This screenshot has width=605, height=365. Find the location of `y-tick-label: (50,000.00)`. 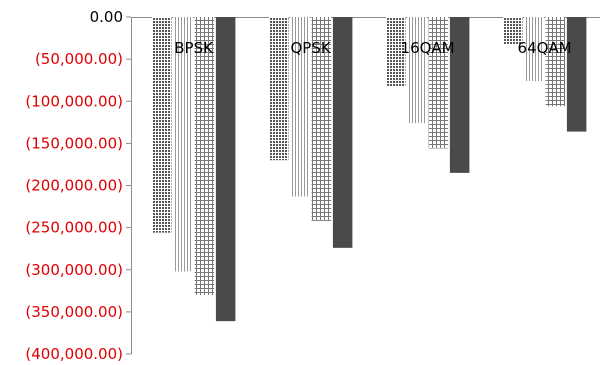

y-tick-label: (50,000.00) is located at coordinates (79, 59).